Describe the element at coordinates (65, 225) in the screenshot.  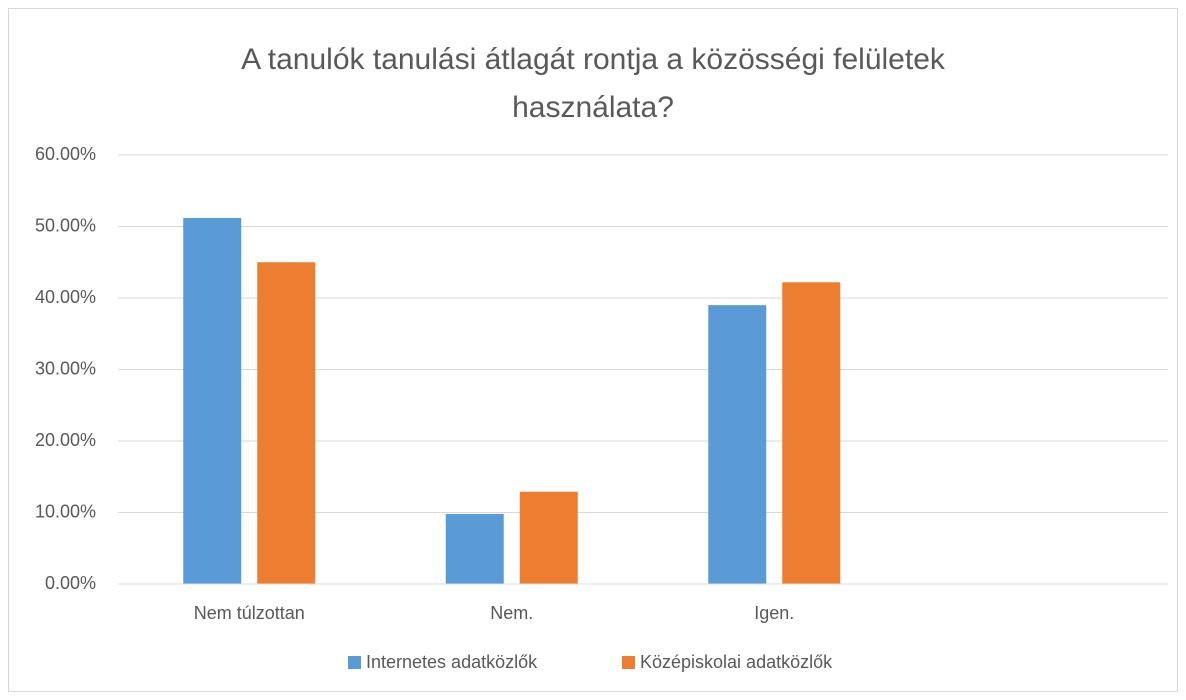
I see `y-tick-label: 50.00%` at that location.